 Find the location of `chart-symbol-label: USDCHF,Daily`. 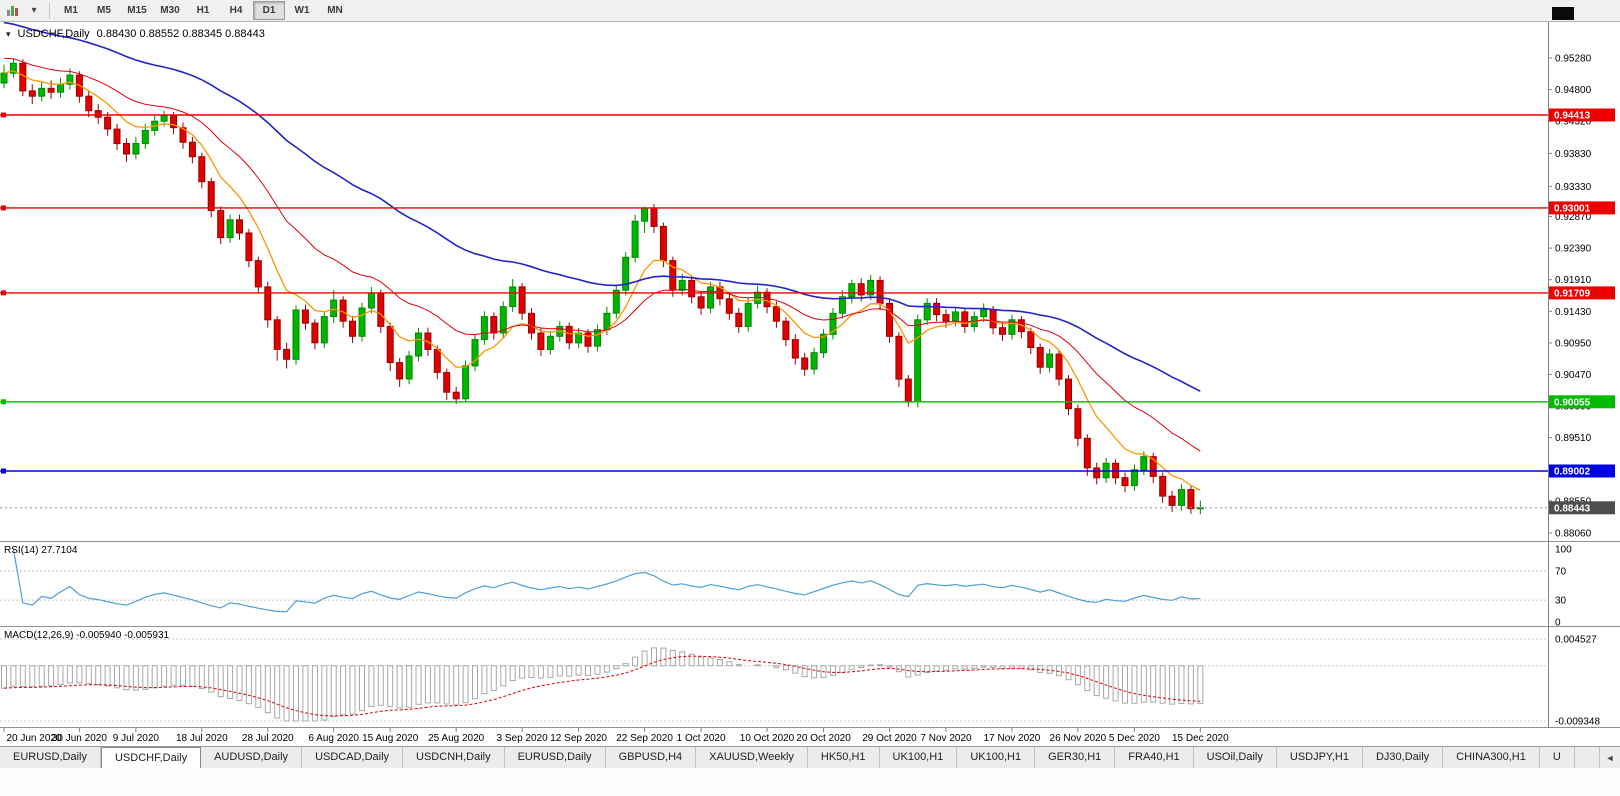

chart-symbol-label: USDCHF,Daily is located at coordinates (53, 34).